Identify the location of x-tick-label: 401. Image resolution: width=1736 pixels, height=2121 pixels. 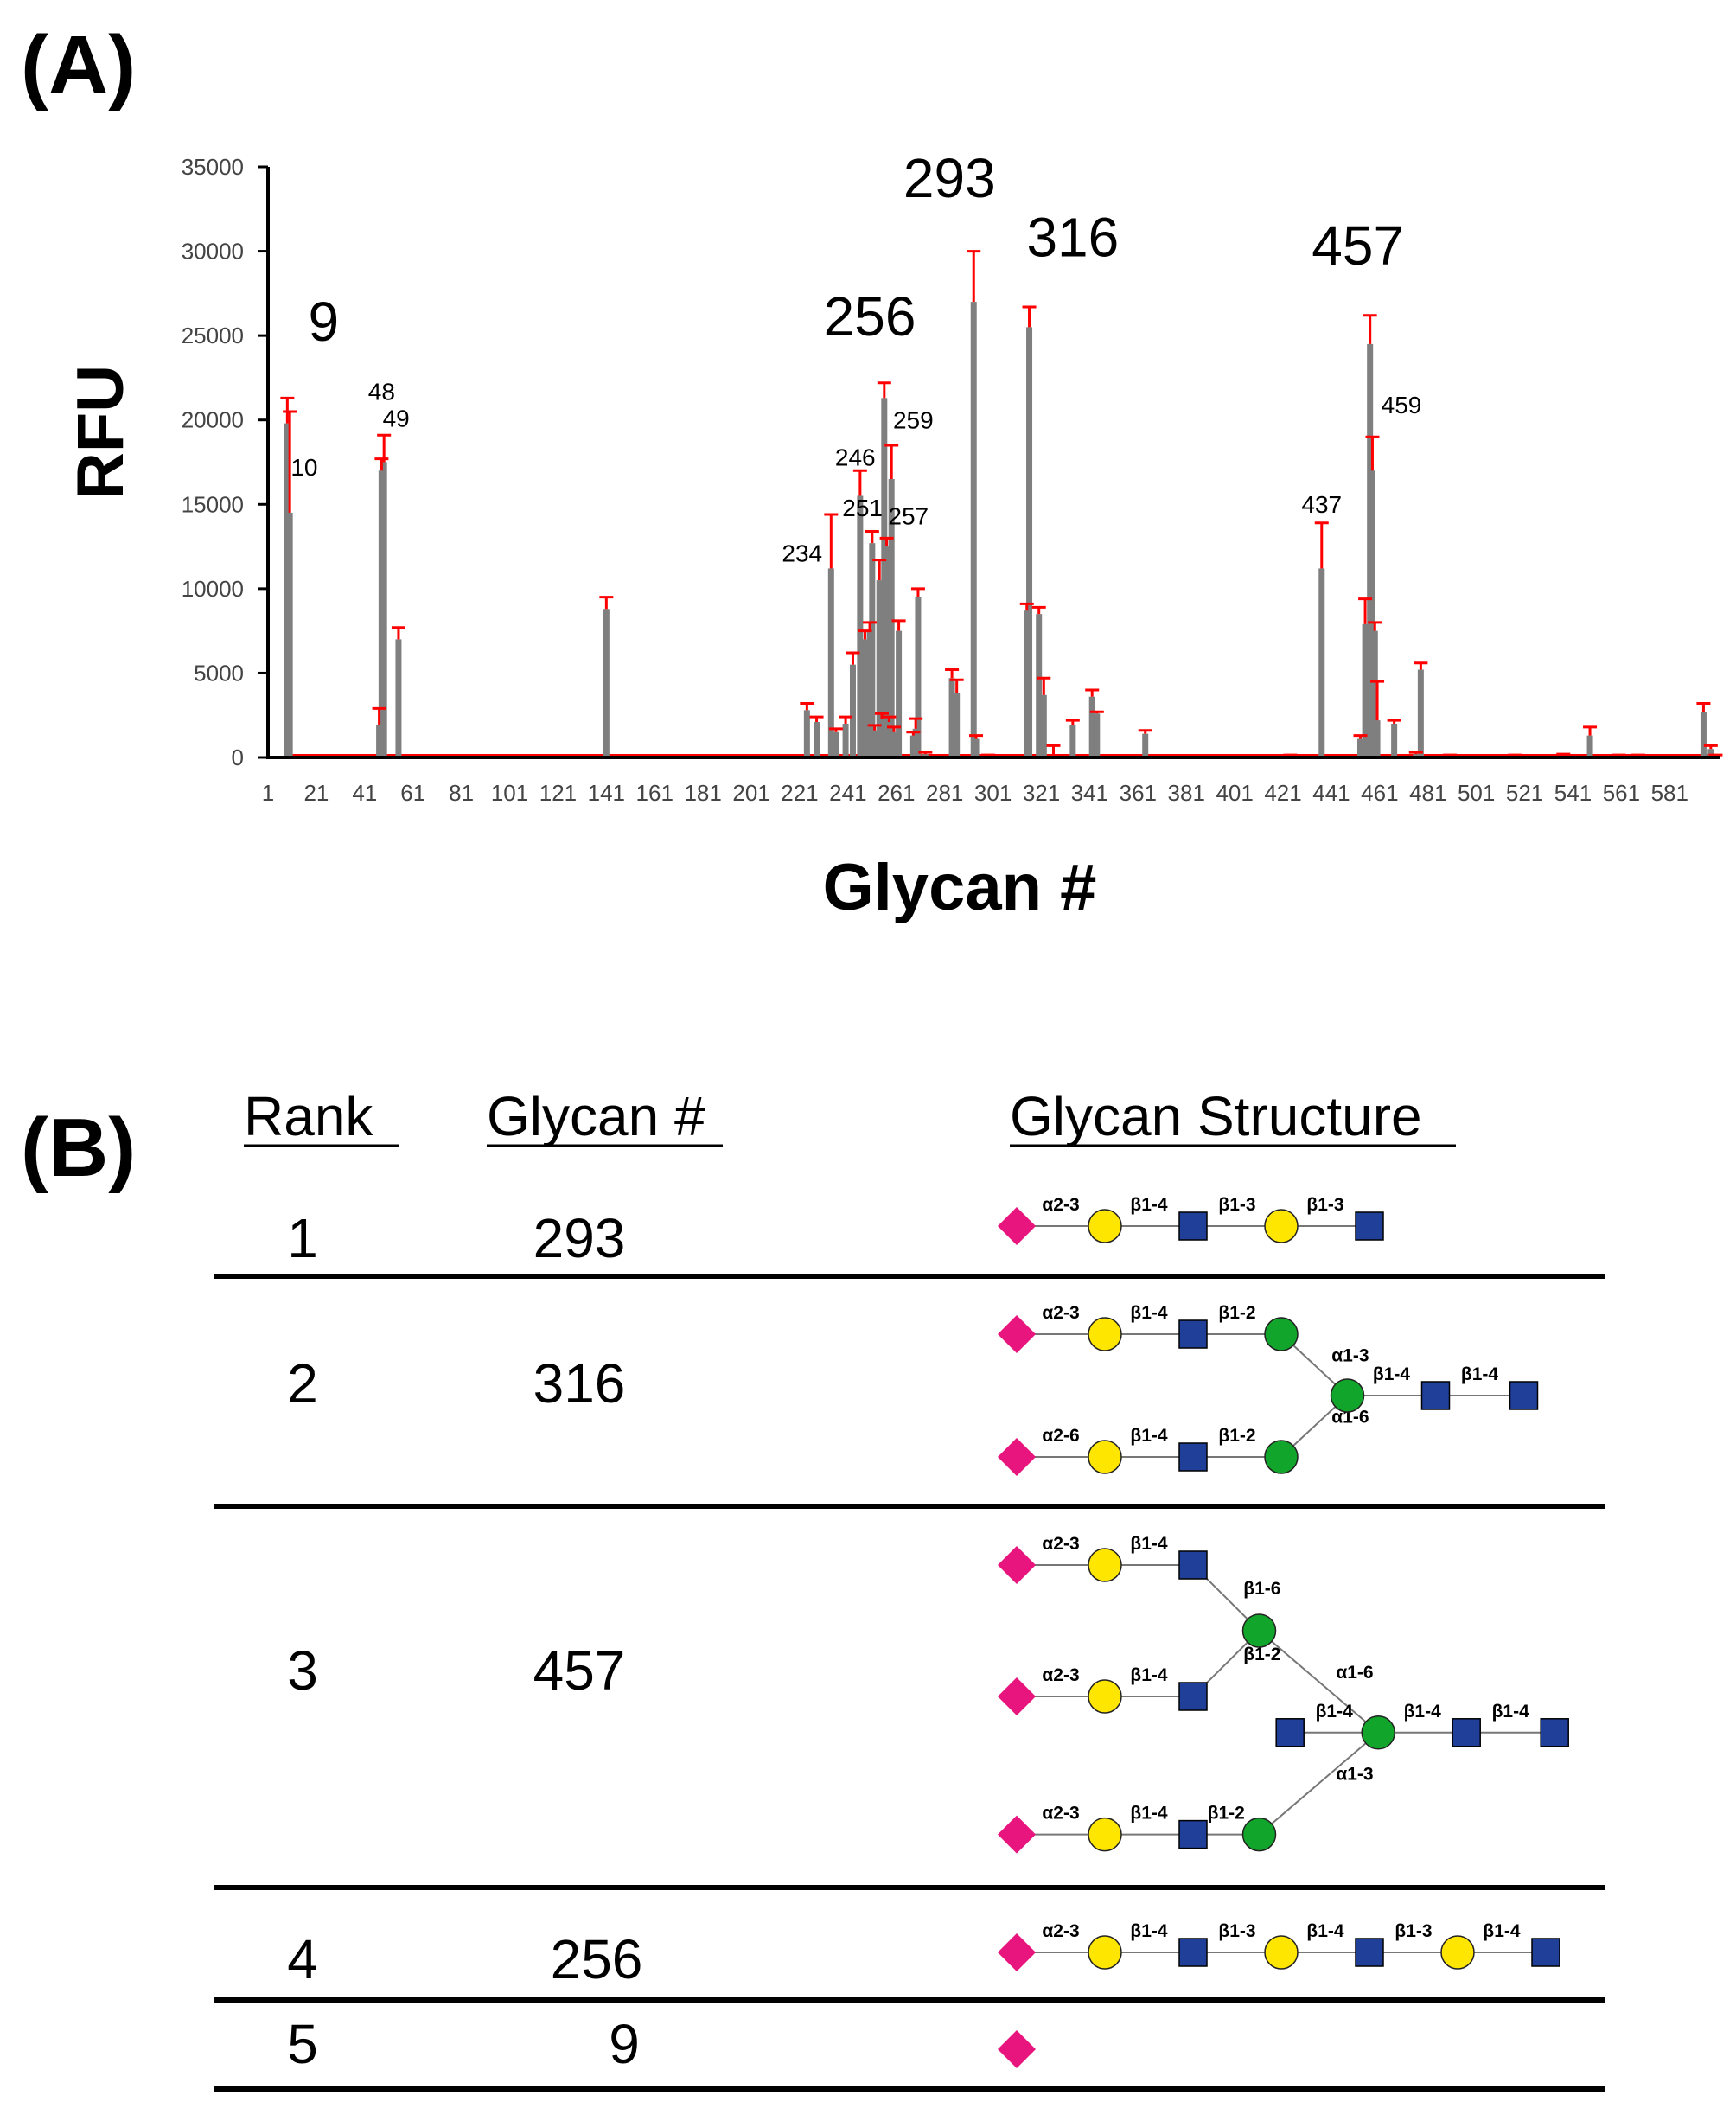
(1234, 793).